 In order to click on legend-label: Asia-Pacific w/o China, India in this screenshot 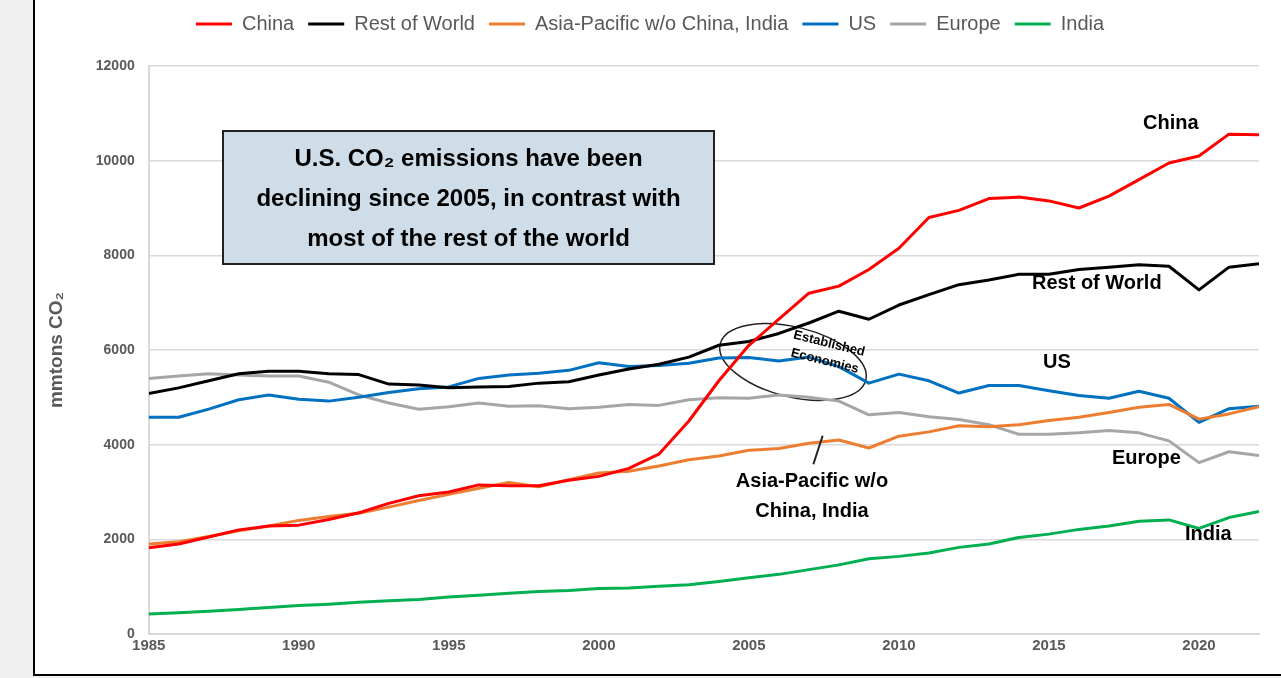, I will do `click(662, 22)`.